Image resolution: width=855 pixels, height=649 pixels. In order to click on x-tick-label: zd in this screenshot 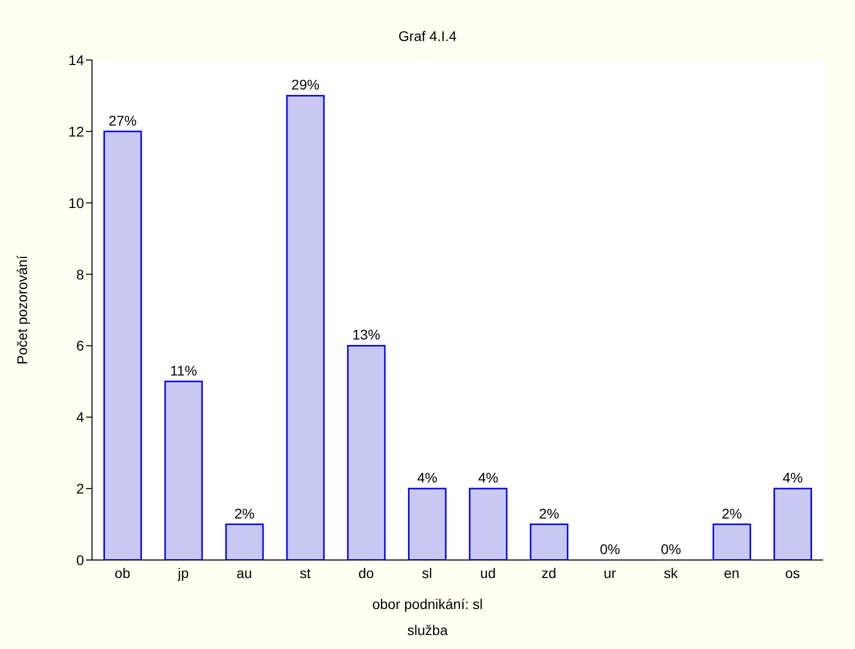, I will do `click(548, 572)`.